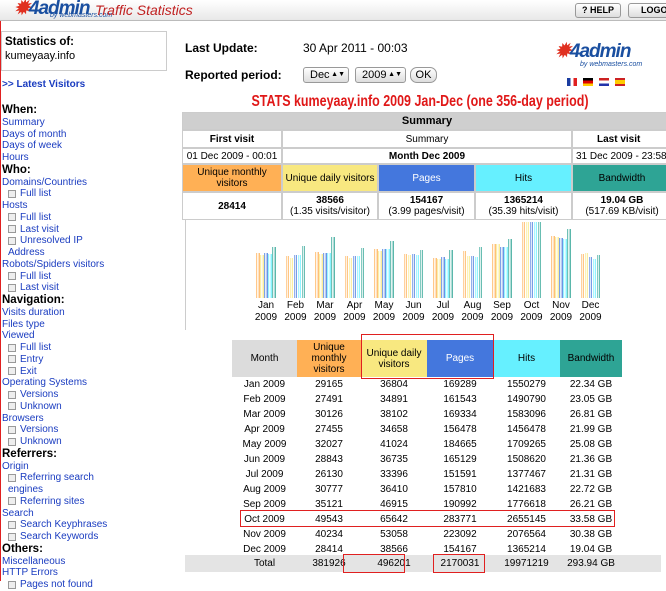 This screenshot has height=591, width=666. What do you see at coordinates (45, 246) in the screenshot?
I see `submenu-link: Unresolved IP Address` at bounding box center [45, 246].